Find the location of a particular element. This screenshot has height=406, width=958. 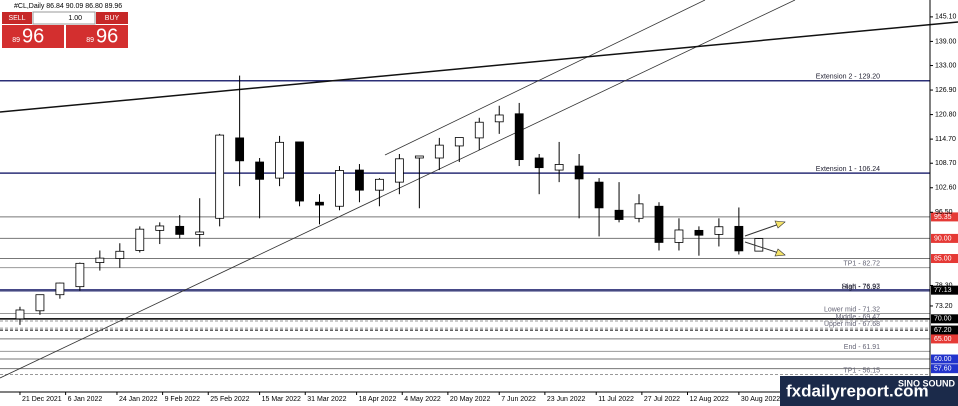

watermark: fxdailyreport.com SINO SOUND is located at coordinates (869, 391).